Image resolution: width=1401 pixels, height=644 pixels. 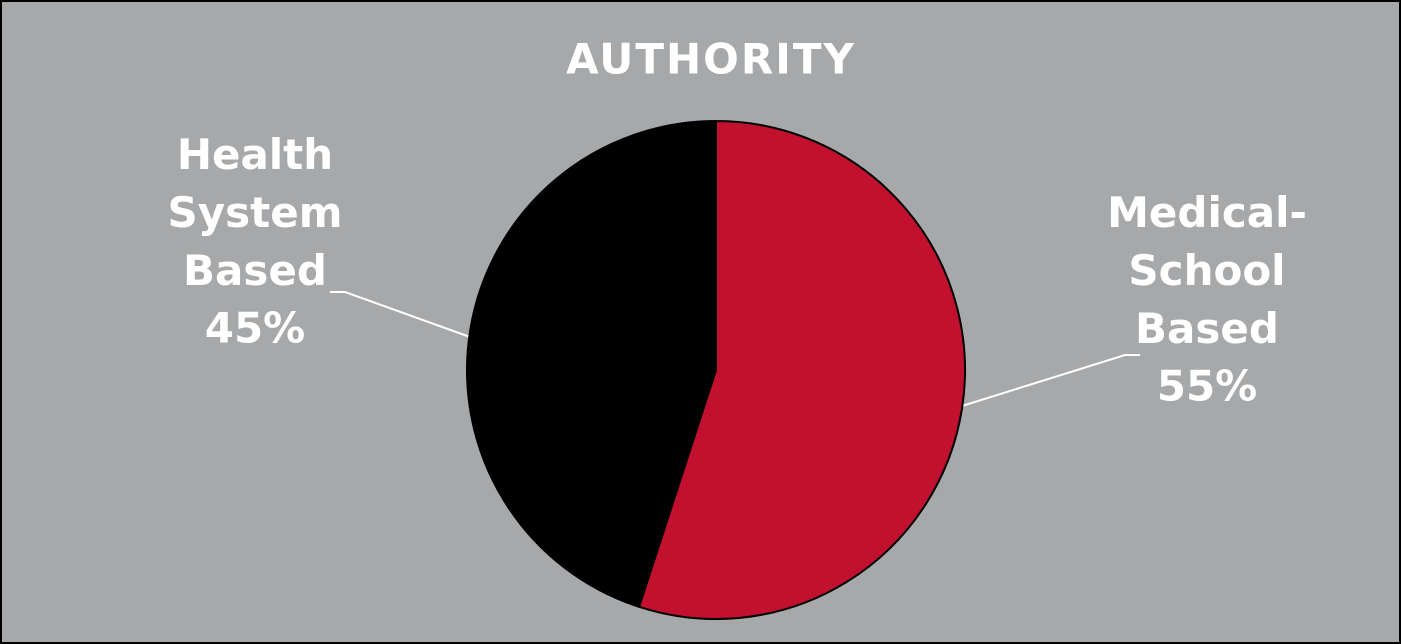 I want to click on slice-label: Health System Based, so click(x=255, y=212).